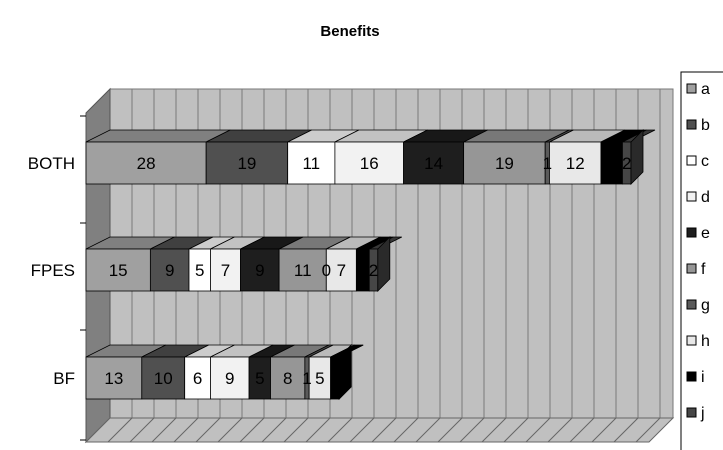 The height and width of the screenshot is (450, 723). I want to click on bar-a-BOTH, so click(146, 163).